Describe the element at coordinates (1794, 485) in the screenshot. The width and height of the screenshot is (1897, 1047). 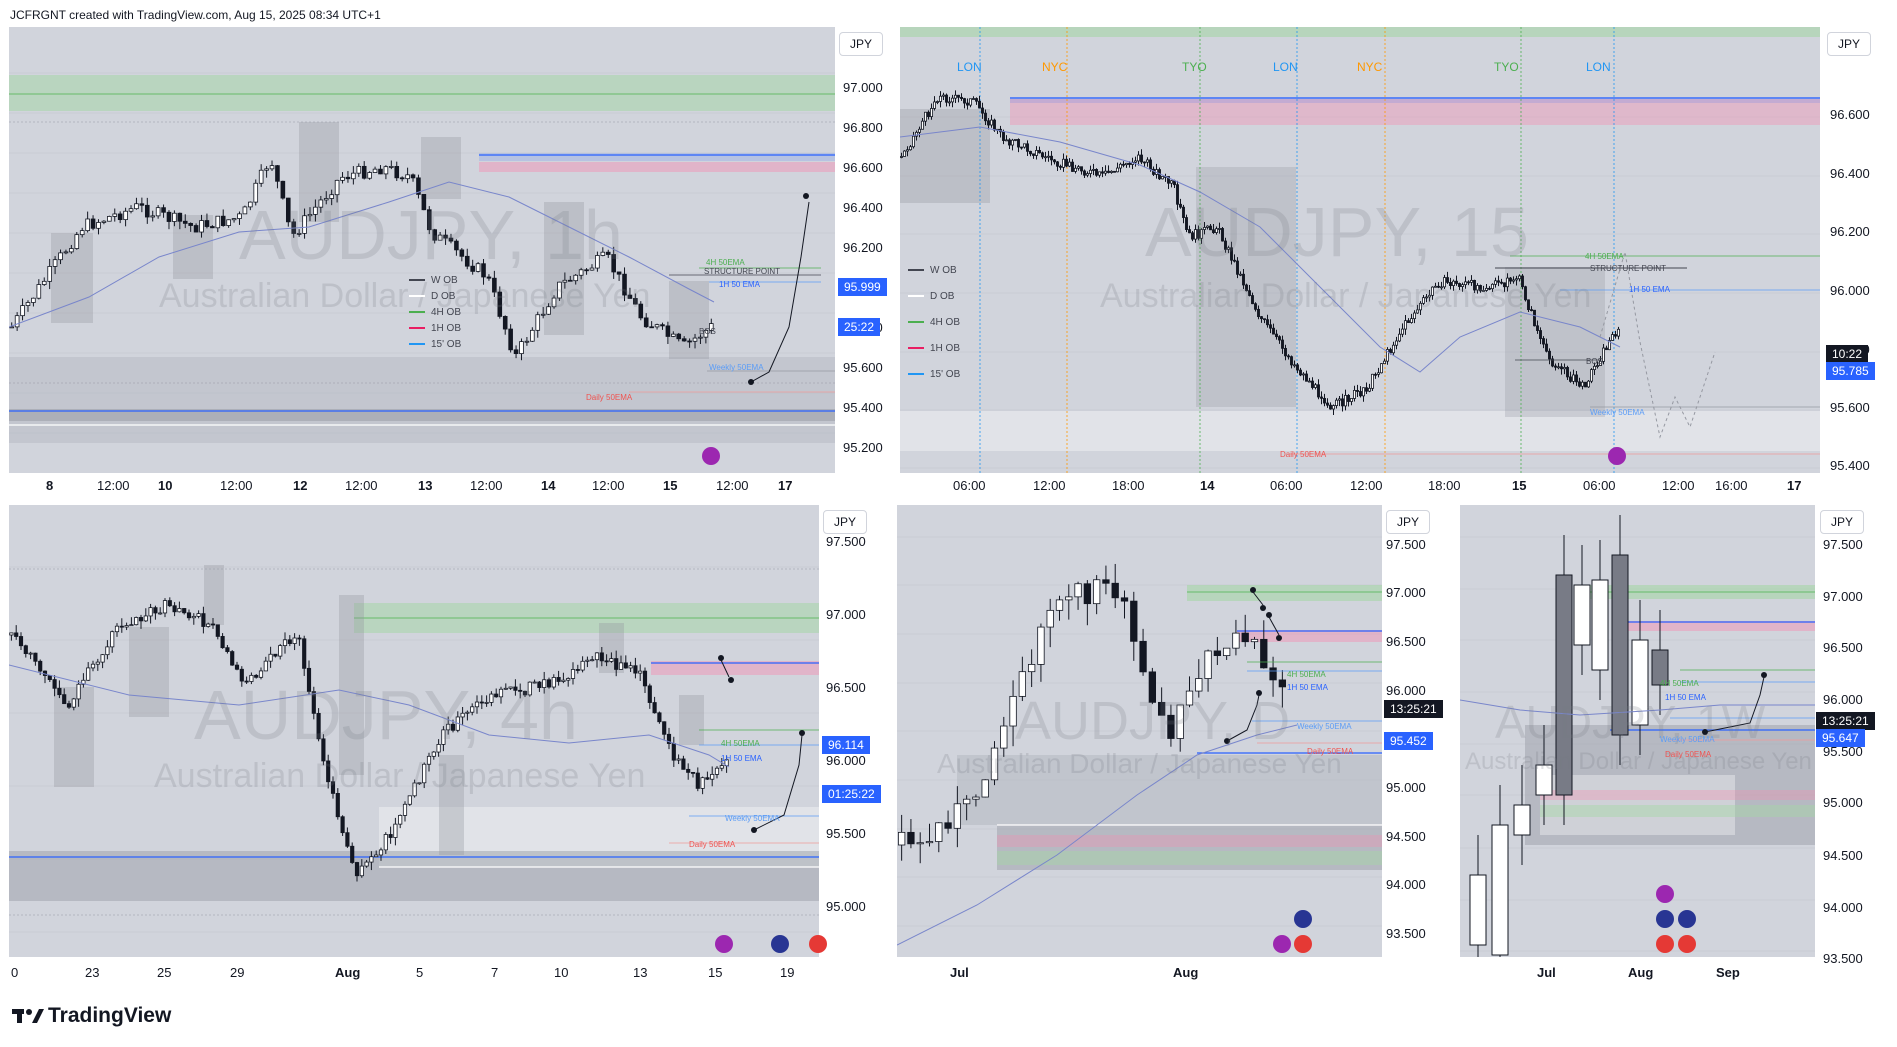
I see `x-tick-label: 17` at that location.